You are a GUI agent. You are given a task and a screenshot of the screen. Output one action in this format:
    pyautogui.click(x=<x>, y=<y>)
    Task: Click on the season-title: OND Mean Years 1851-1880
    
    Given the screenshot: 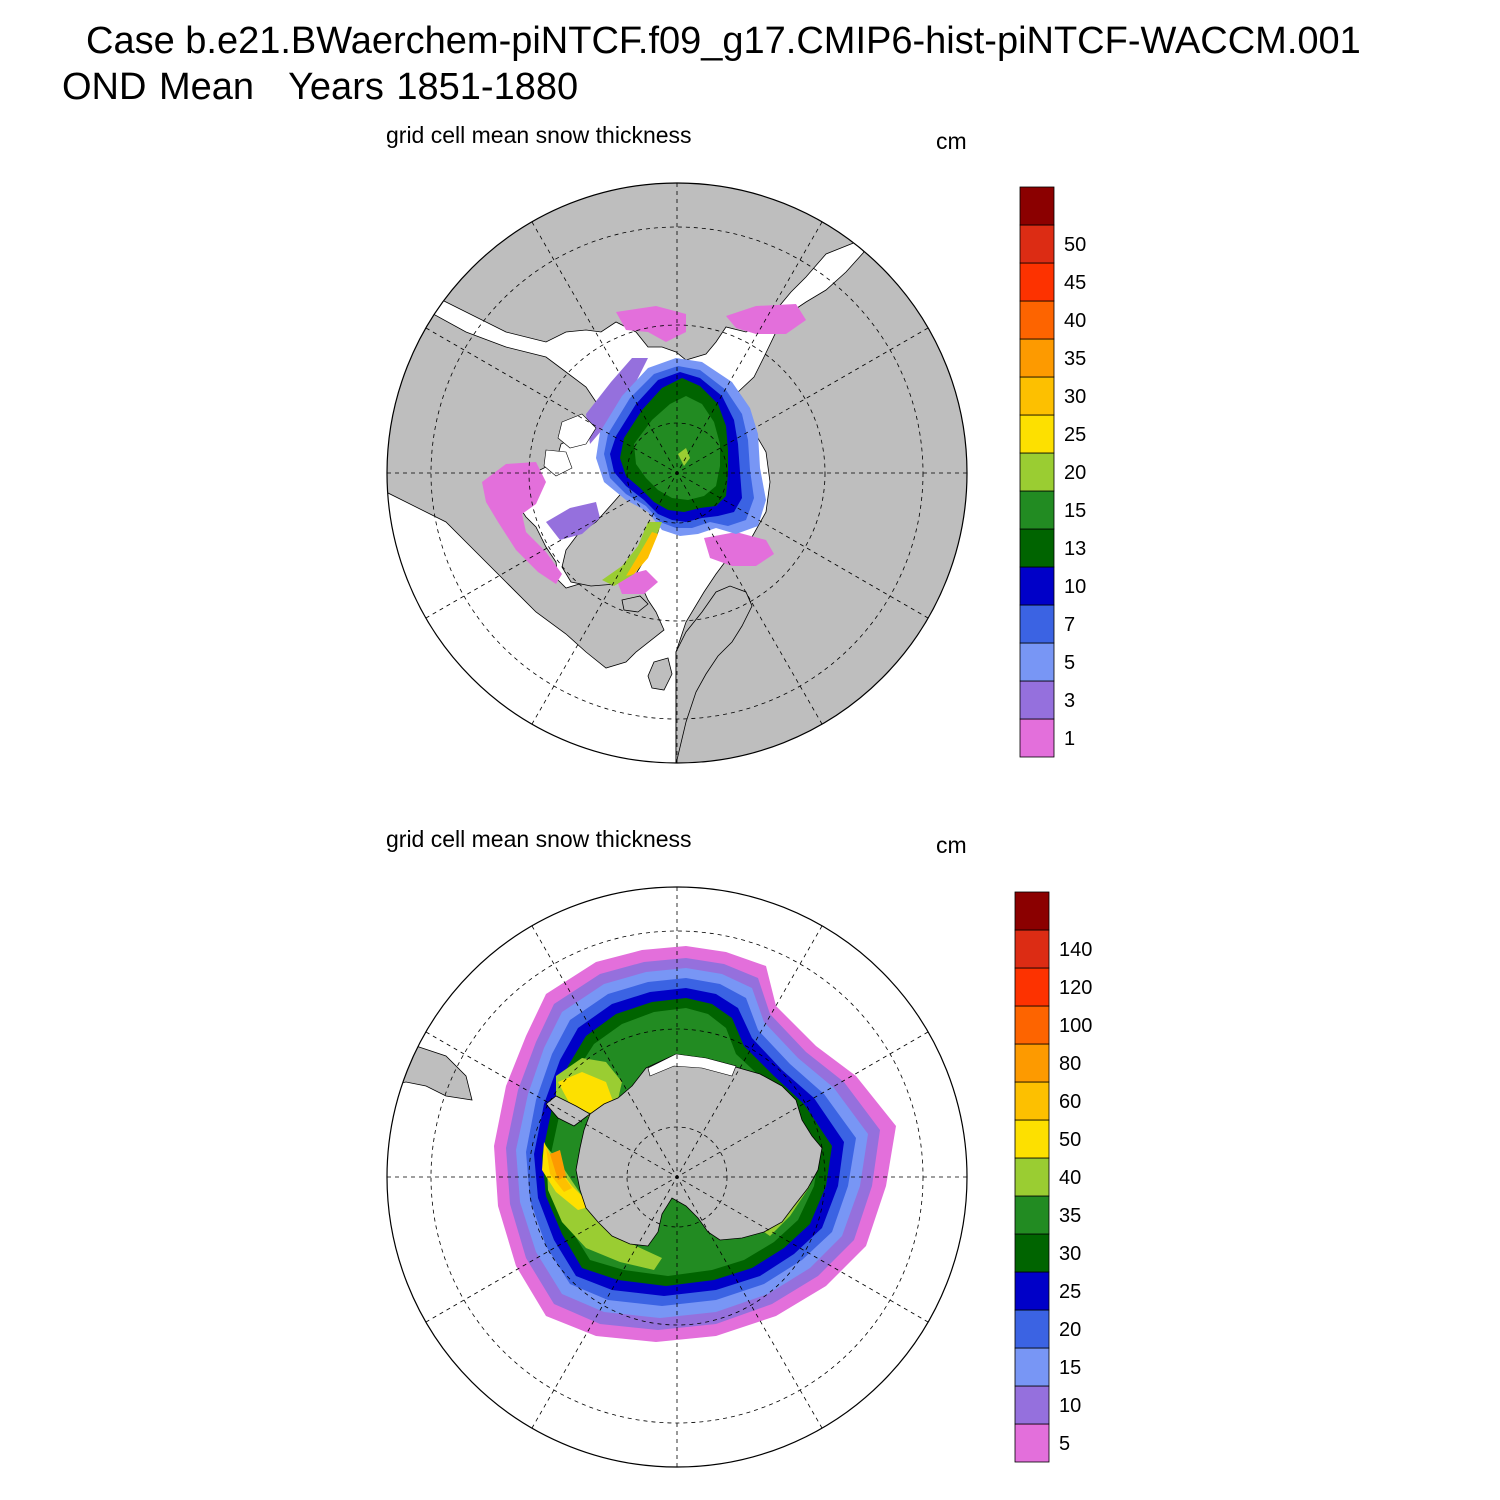 What is the action you would take?
    pyautogui.click(x=320, y=87)
    